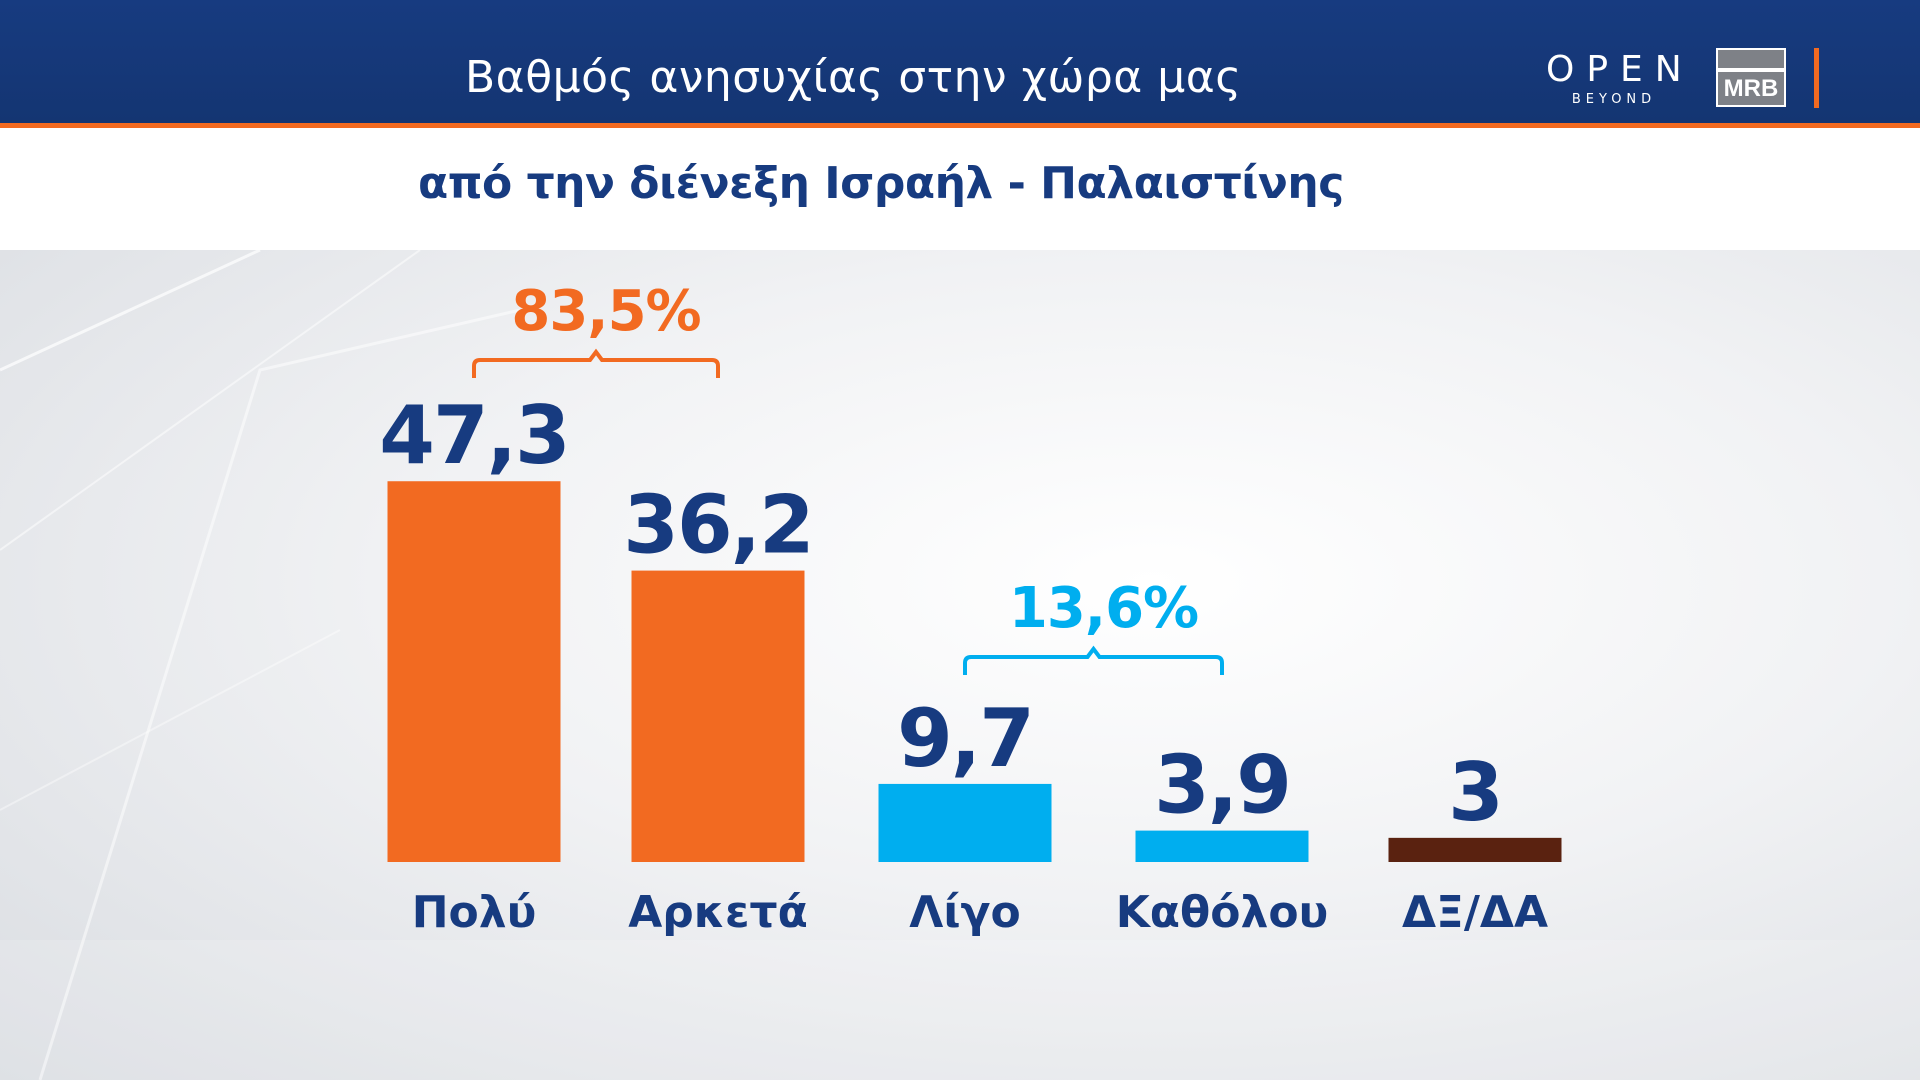 This screenshot has width=1920, height=1080. What do you see at coordinates (717, 525) in the screenshot?
I see `bar-value-label: 36,2` at bounding box center [717, 525].